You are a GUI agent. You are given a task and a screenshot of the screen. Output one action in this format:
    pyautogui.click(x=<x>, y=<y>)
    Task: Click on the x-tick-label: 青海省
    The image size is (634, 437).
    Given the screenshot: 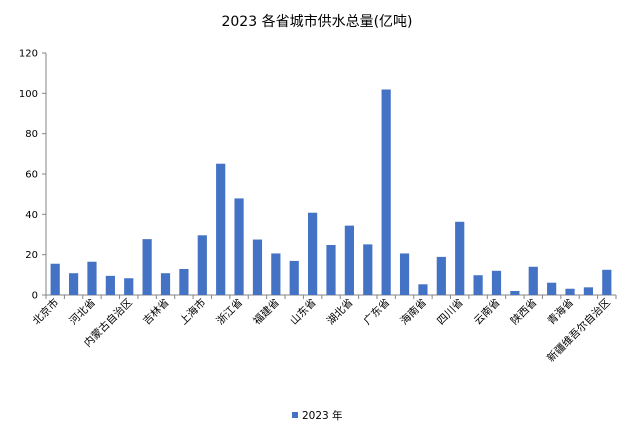 What is the action you would take?
    pyautogui.click(x=560, y=311)
    